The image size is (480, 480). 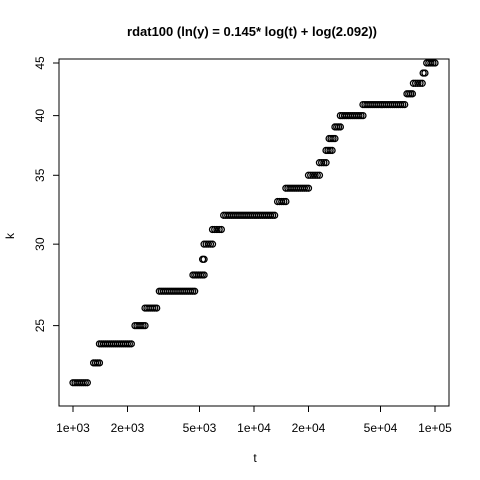 I want to click on x-axis: 1e+03 2e+03 5e+03 1e+04 2e+04 5e+04 1e+05, so click(x=254, y=420).